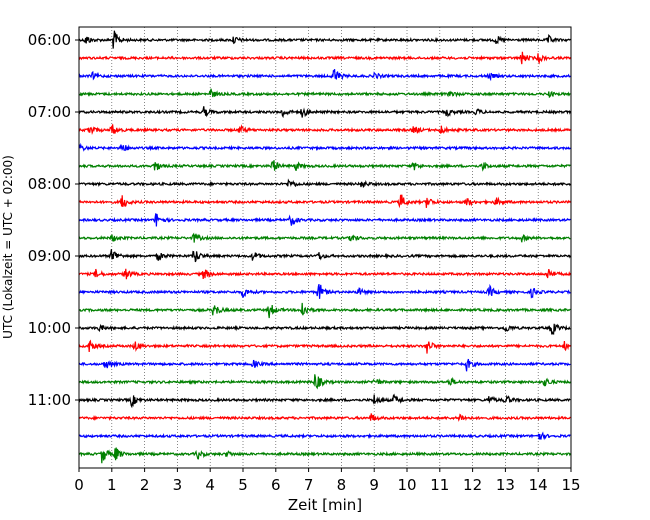 Image resolution: width=650 pixels, height=520 pixels. I want to click on x-tick-label: 15, so click(570, 485).